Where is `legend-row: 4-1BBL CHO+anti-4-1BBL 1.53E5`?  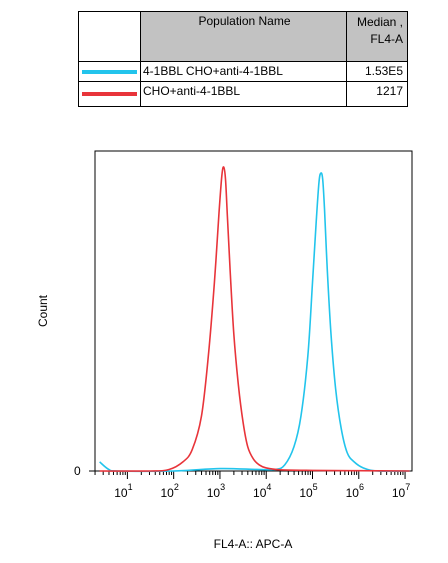
legend-row: 4-1BBL CHO+anti-4-1BBL 1.53E5 is located at coordinates (243, 71).